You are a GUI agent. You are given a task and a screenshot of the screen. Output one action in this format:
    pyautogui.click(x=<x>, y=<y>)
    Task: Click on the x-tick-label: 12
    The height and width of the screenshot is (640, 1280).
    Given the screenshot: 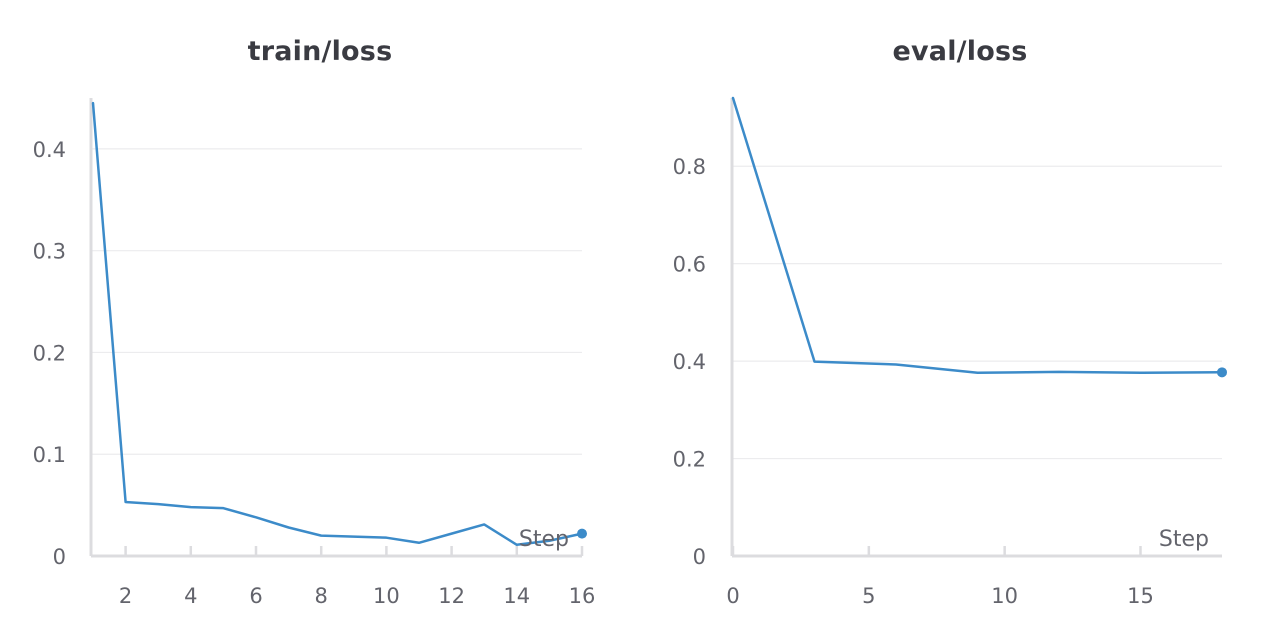 What is the action you would take?
    pyautogui.click(x=451, y=596)
    